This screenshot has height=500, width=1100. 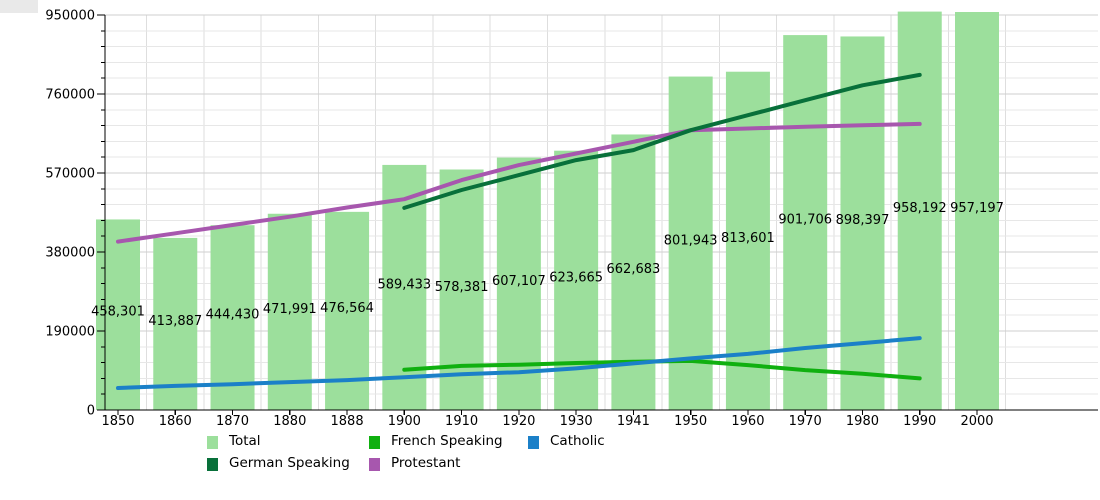 I want to click on x-tick-label: 1980, so click(x=862, y=421).